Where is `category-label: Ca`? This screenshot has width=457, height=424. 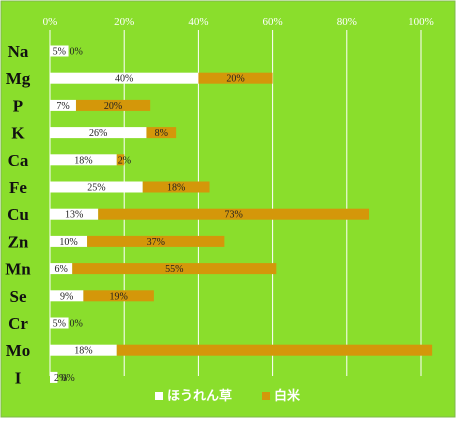 category-label: Ca is located at coordinates (18, 160).